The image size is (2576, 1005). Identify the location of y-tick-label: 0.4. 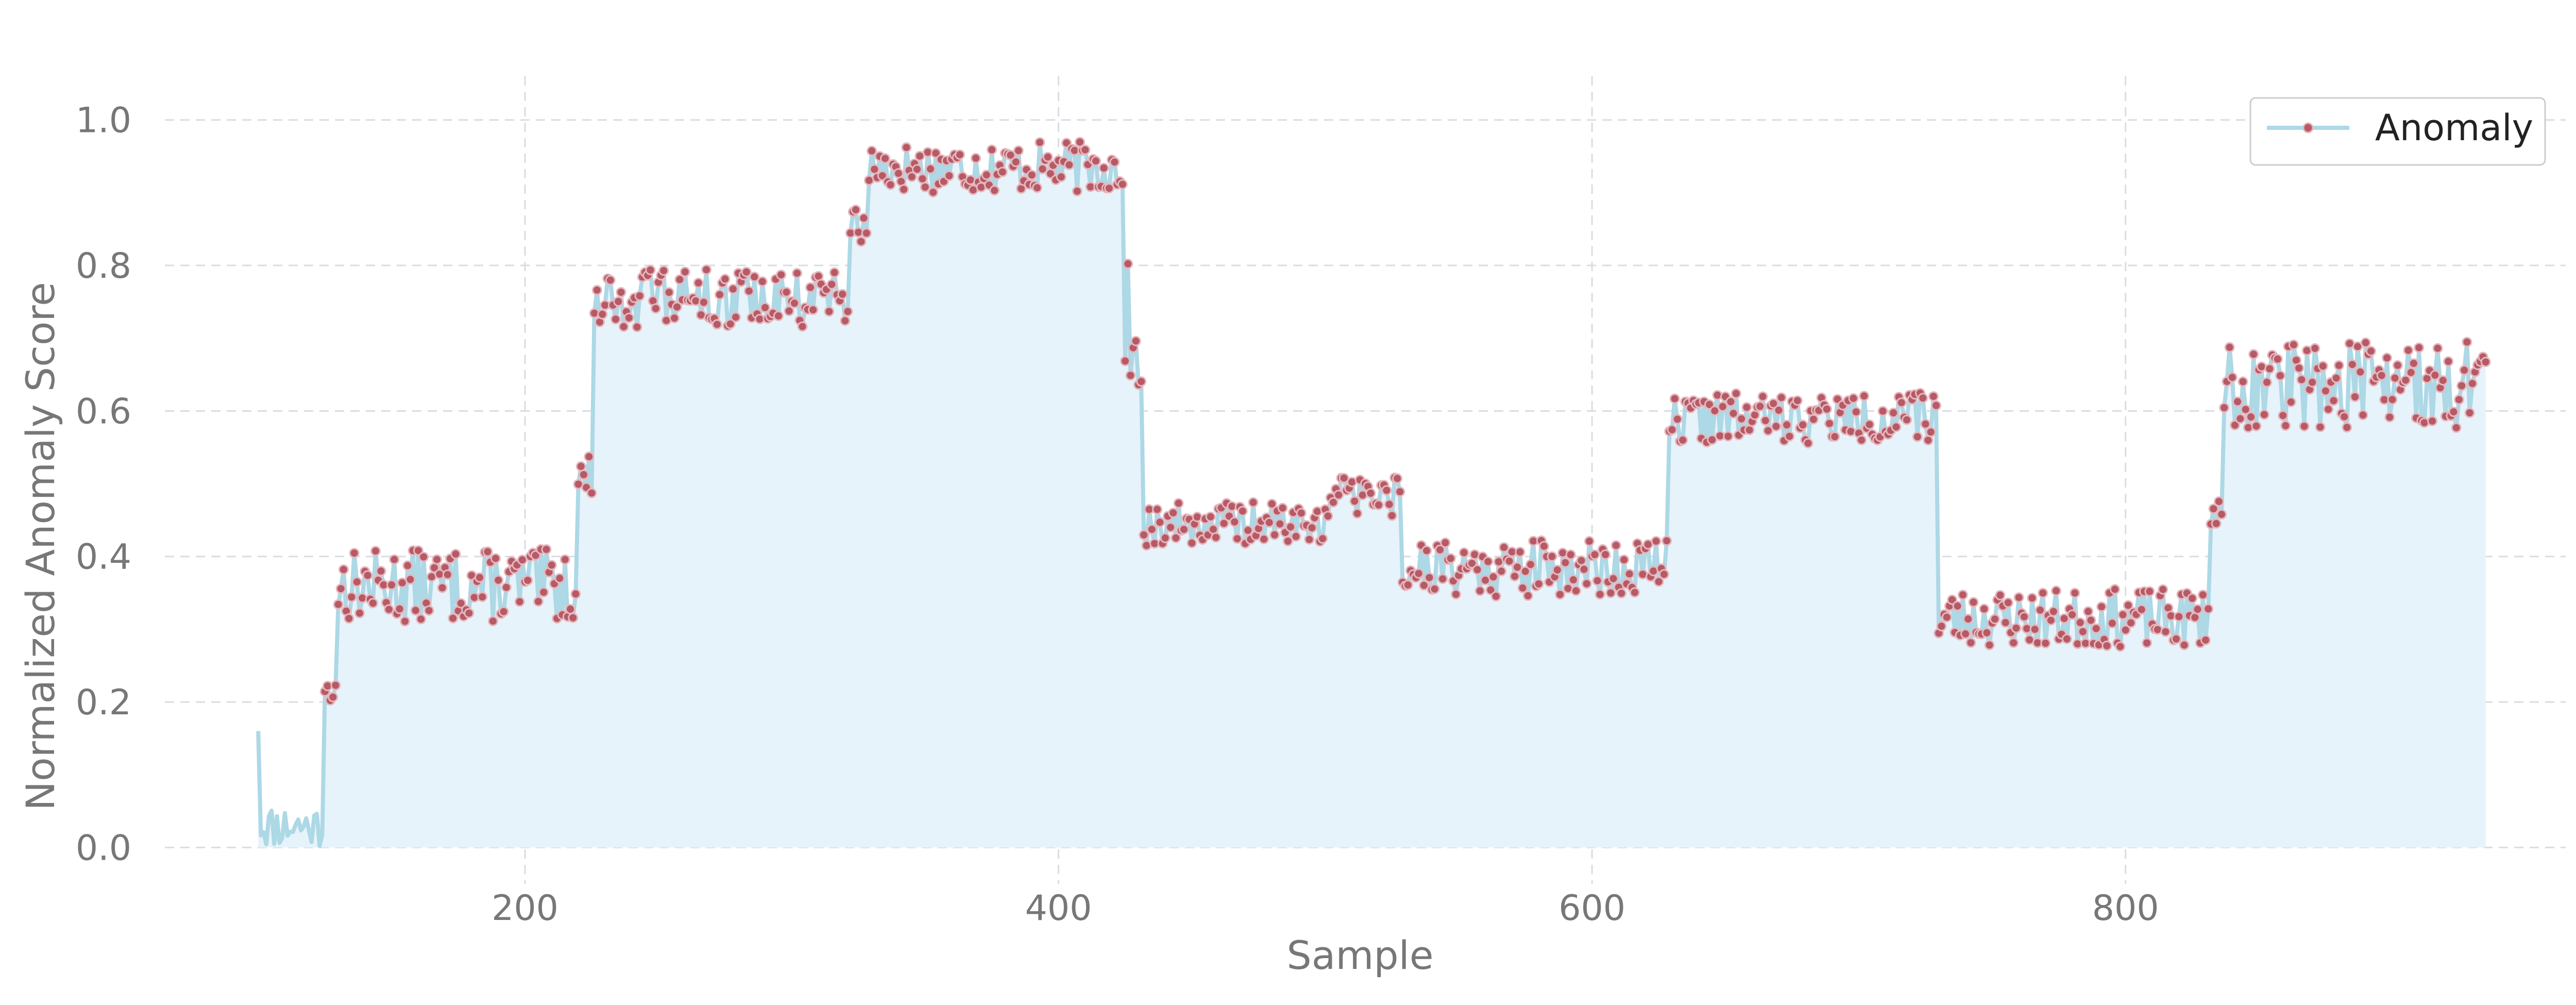
(103, 557).